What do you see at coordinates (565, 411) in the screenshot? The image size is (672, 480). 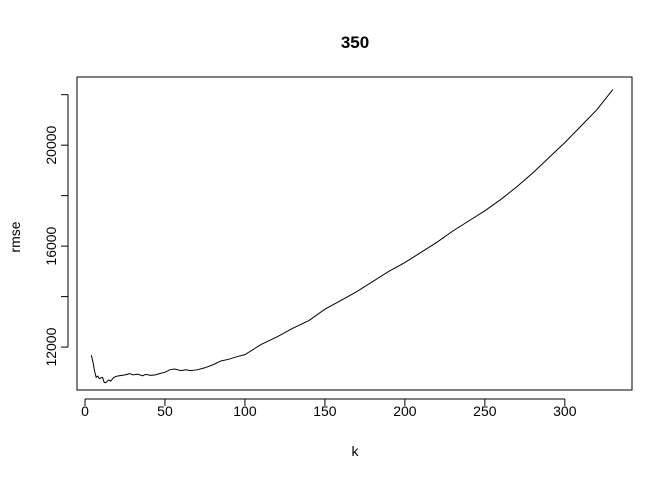 I see `x-tick-label: 300` at bounding box center [565, 411].